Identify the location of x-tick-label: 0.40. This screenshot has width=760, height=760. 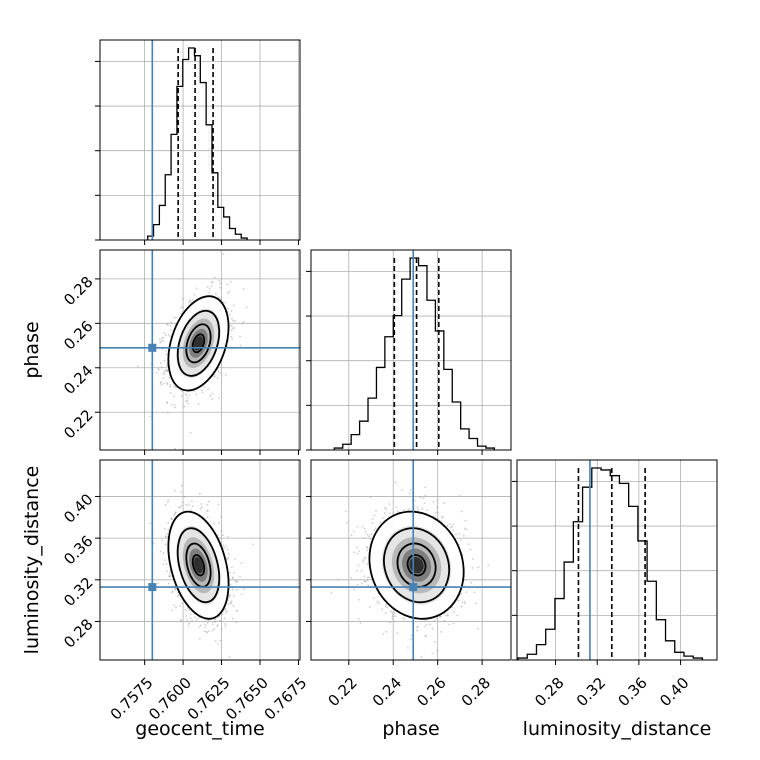
(674, 692).